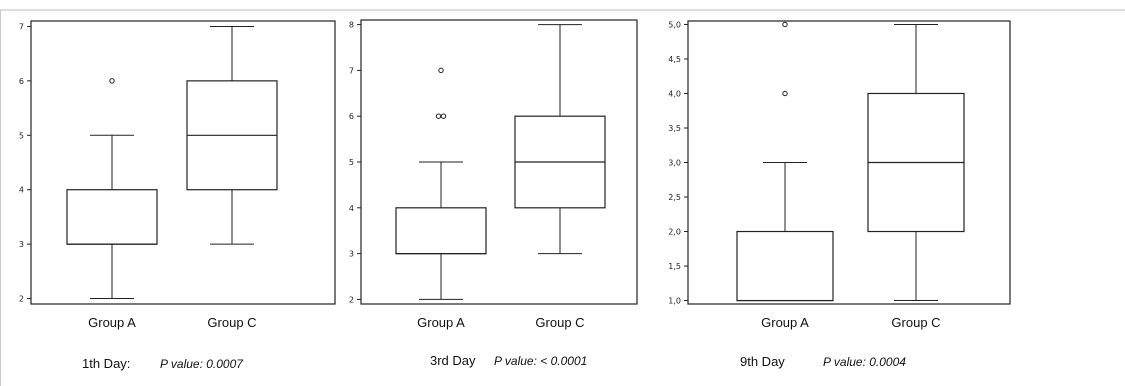 This screenshot has height=386, width=1125. Describe the element at coordinates (351, 25) in the screenshot. I see `y-tick-label: 8` at that location.